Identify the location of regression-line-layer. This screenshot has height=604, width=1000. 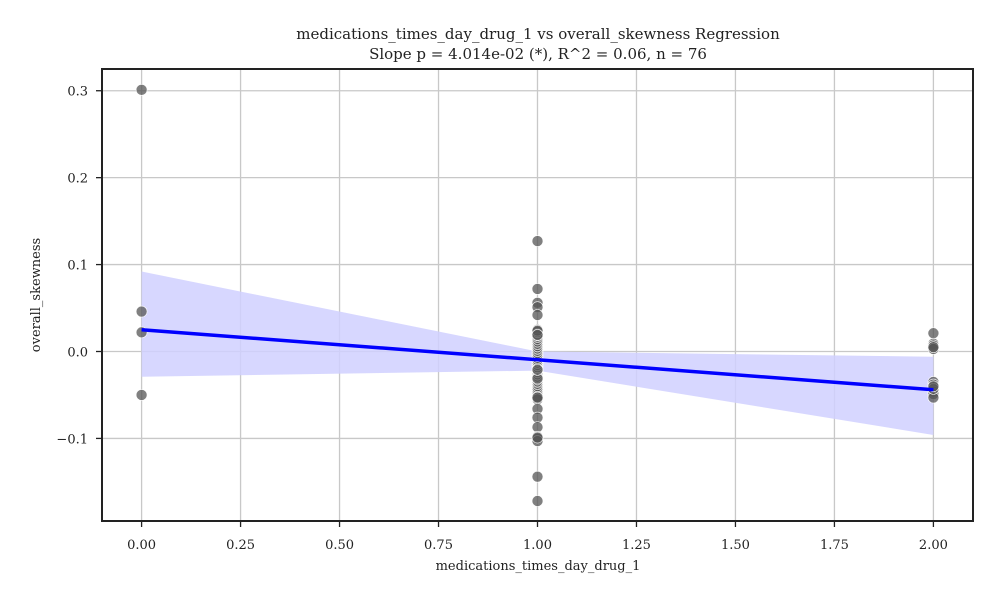
(537, 360).